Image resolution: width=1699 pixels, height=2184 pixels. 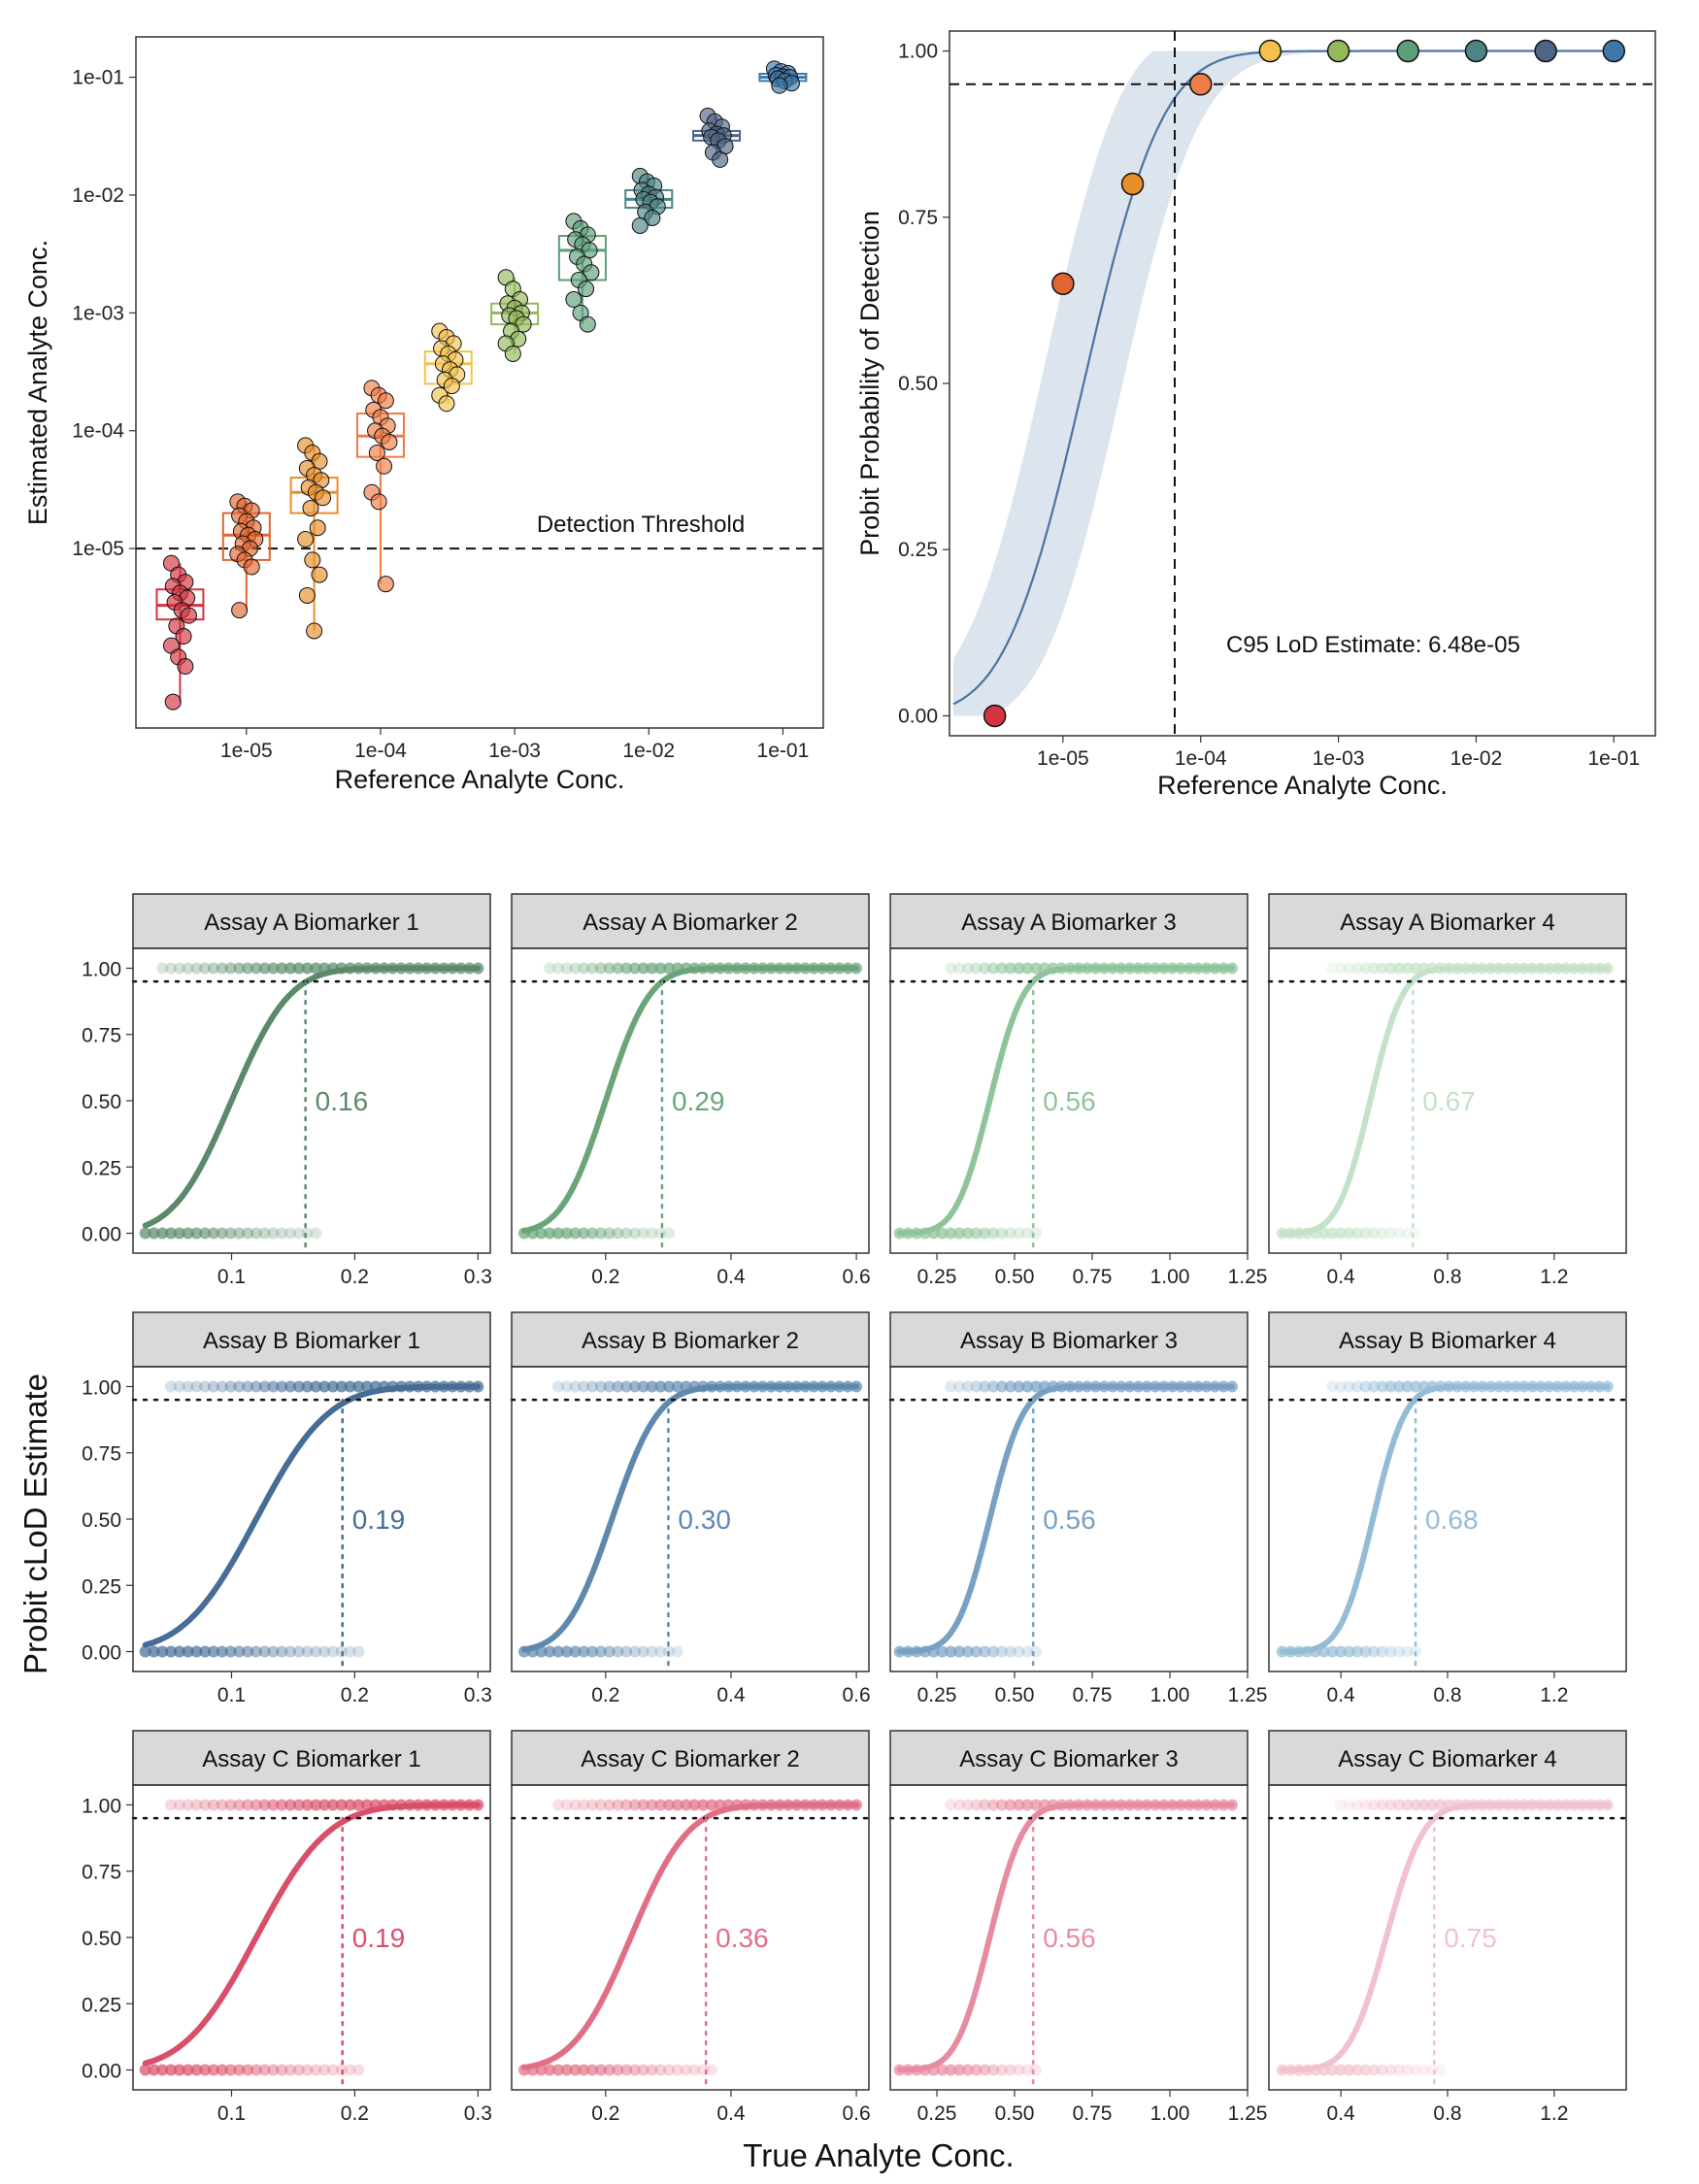 What do you see at coordinates (355, 1695) in the screenshot?
I see `x-tick-label: 0.2` at bounding box center [355, 1695].